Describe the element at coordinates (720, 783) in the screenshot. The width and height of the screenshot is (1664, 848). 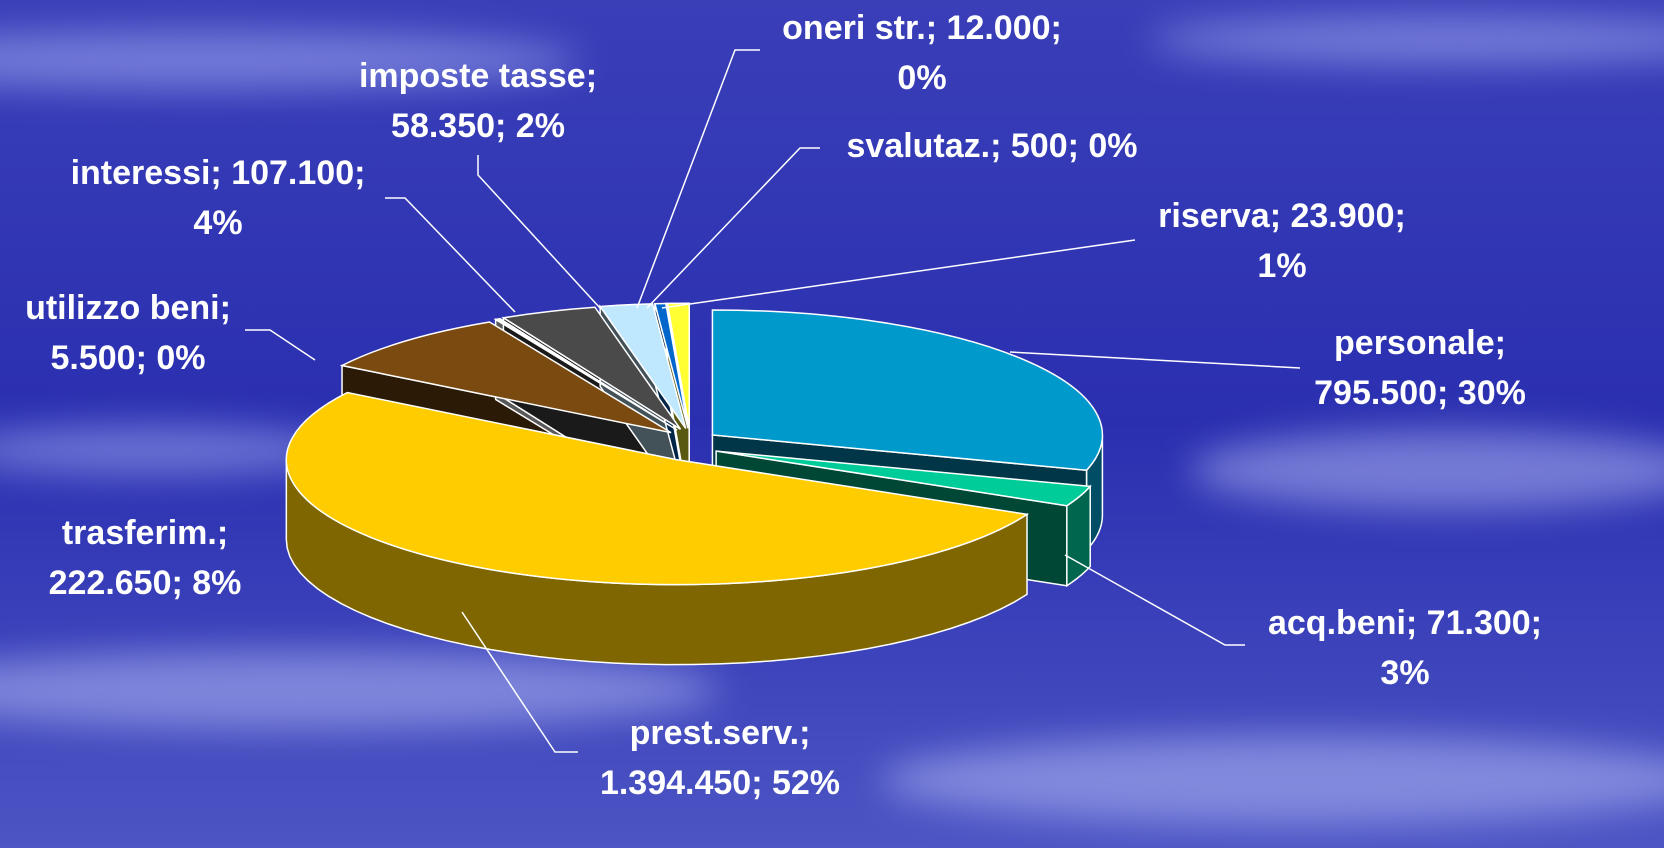
I see `data-label: 1.394.450; 52%` at that location.